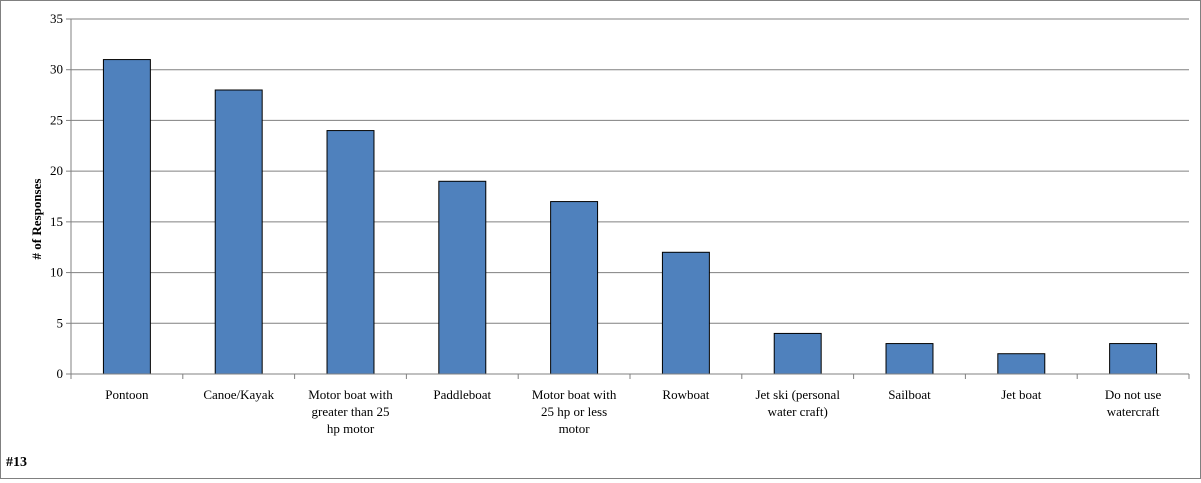 This screenshot has width=1201, height=483. Describe the element at coordinates (60, 322) in the screenshot. I see `y-tick-label: 5` at that location.